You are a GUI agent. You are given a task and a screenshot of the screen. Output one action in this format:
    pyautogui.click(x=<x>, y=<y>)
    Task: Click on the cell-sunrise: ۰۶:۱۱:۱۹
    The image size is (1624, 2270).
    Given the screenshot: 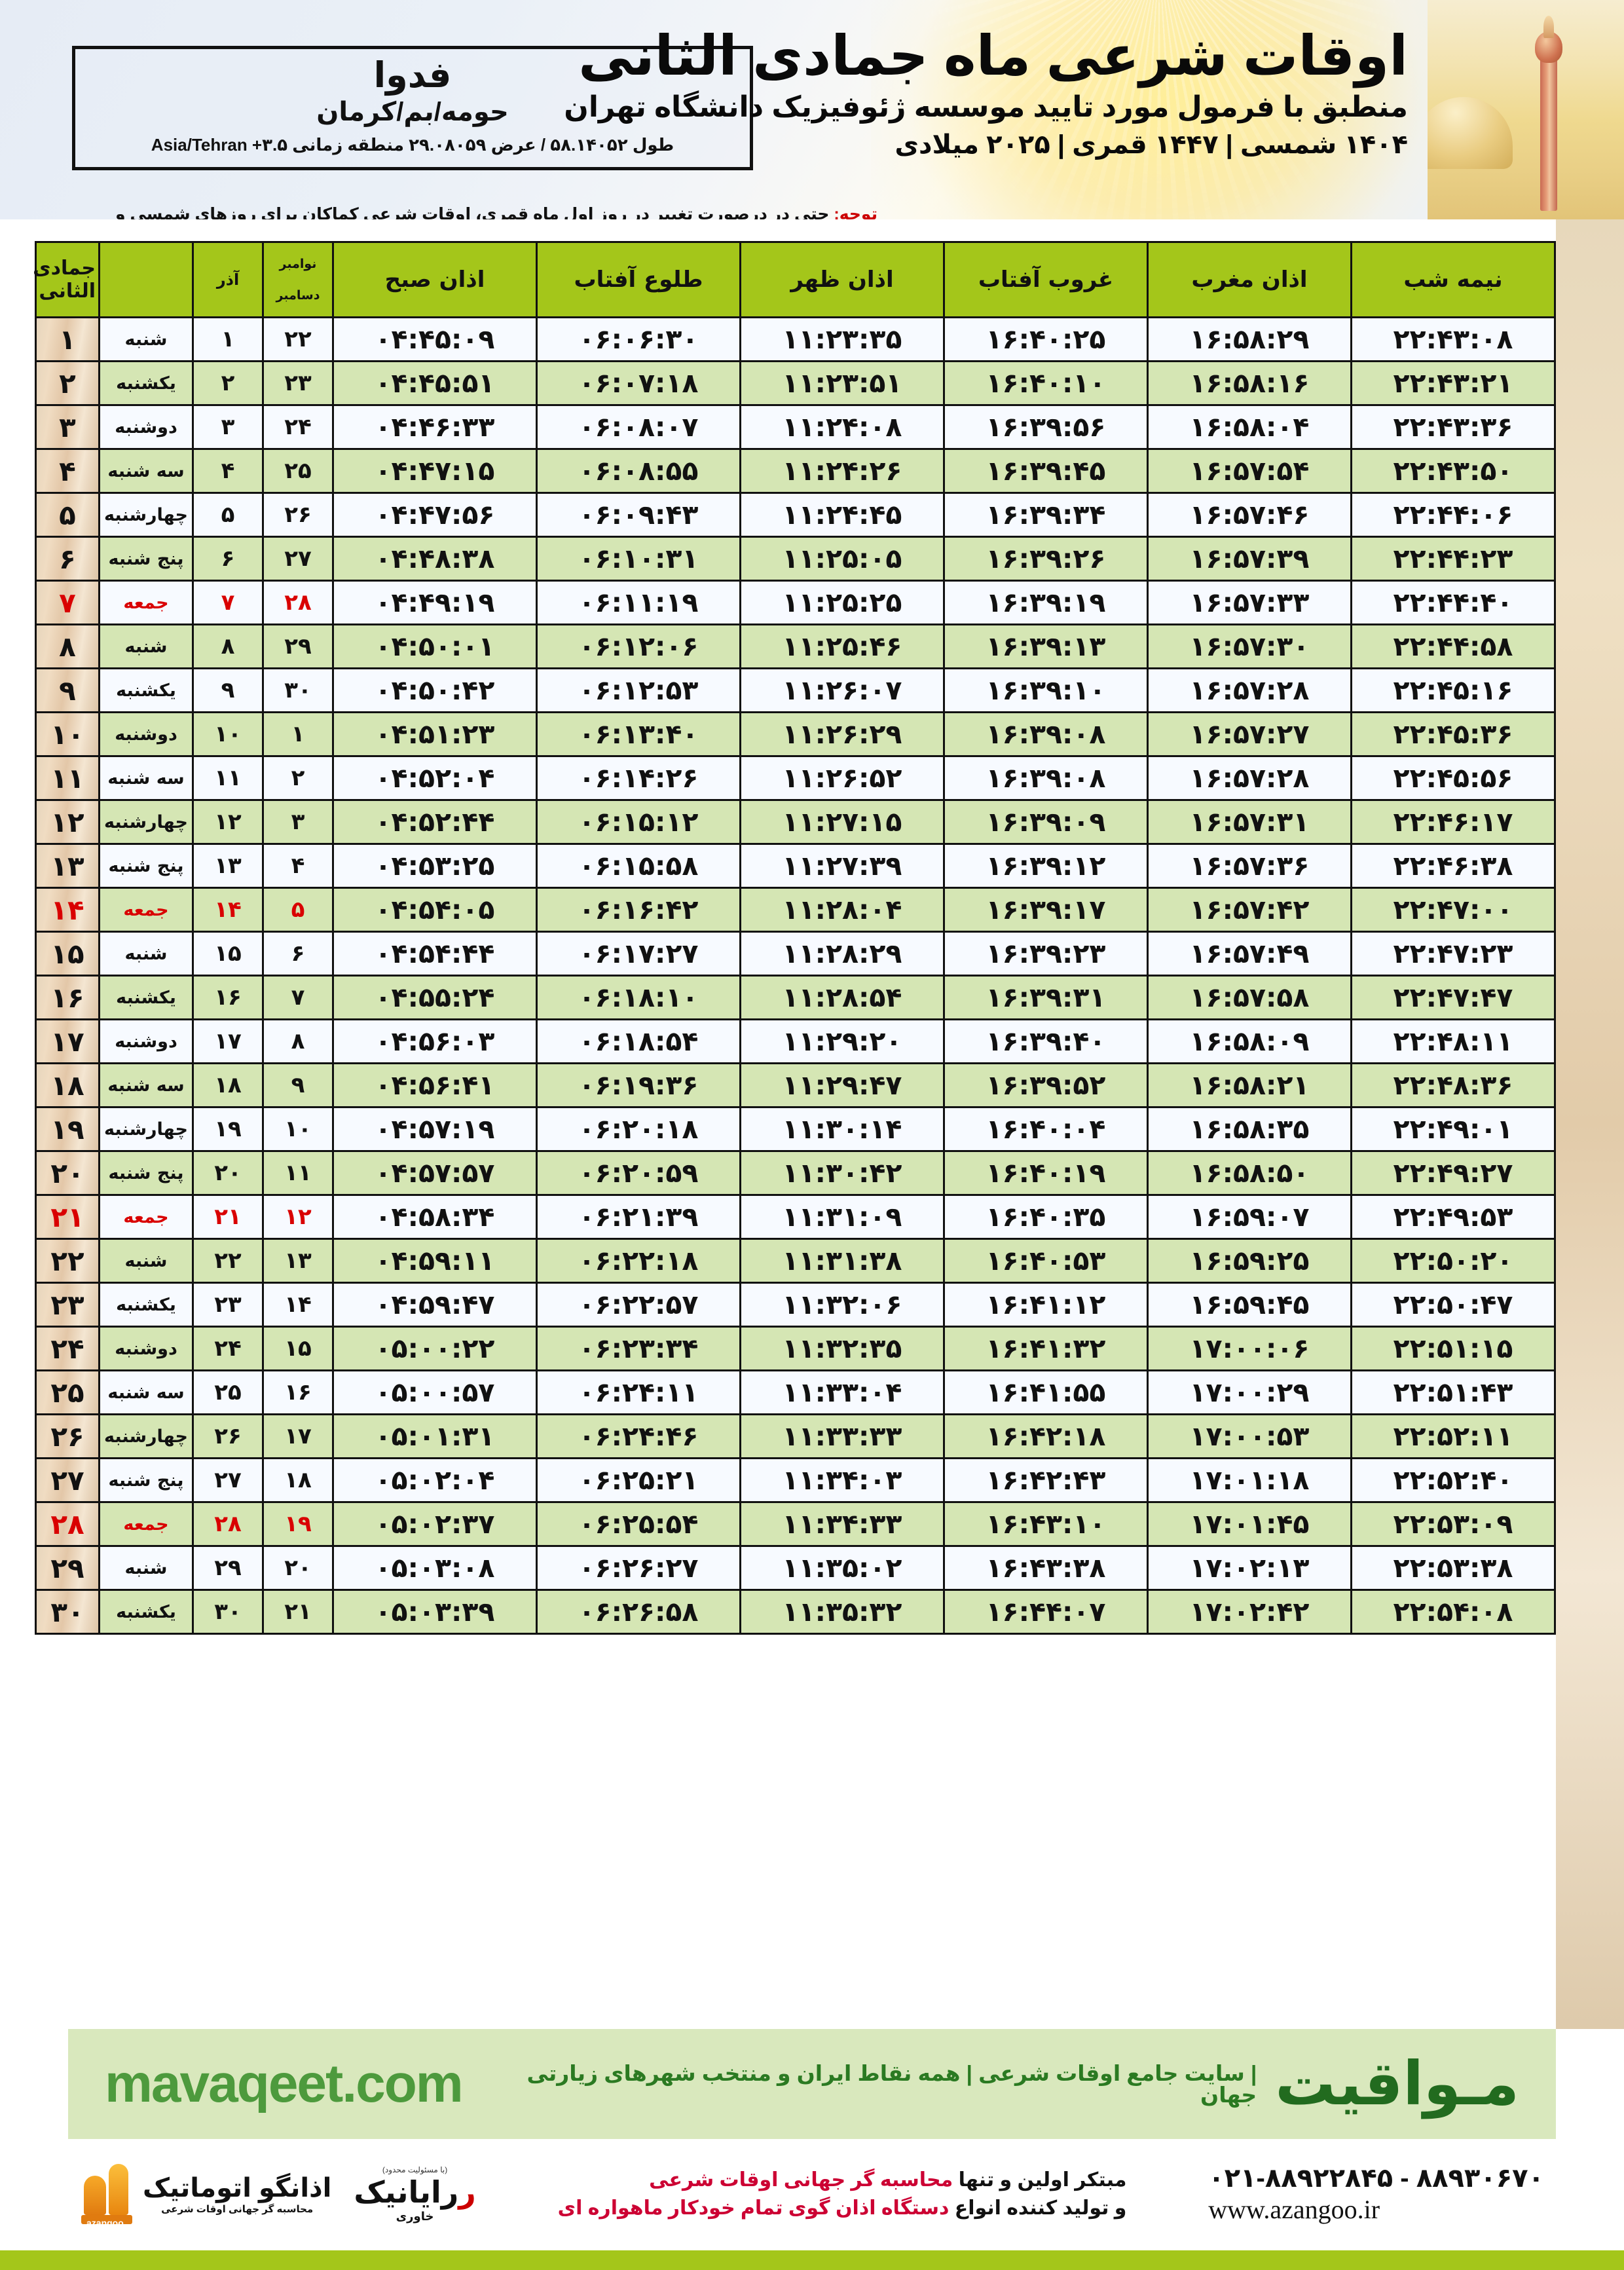 What is the action you would take?
    pyautogui.click(x=638, y=602)
    